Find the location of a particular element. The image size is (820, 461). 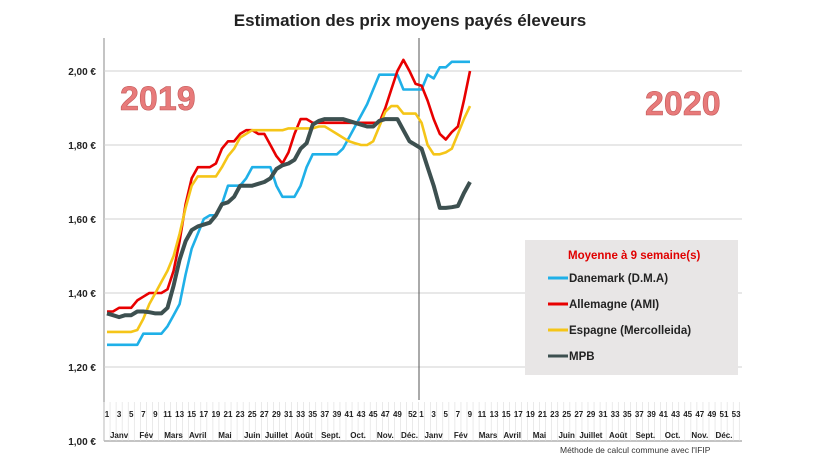

y-tick-label: 1,80 € is located at coordinates (82, 146).